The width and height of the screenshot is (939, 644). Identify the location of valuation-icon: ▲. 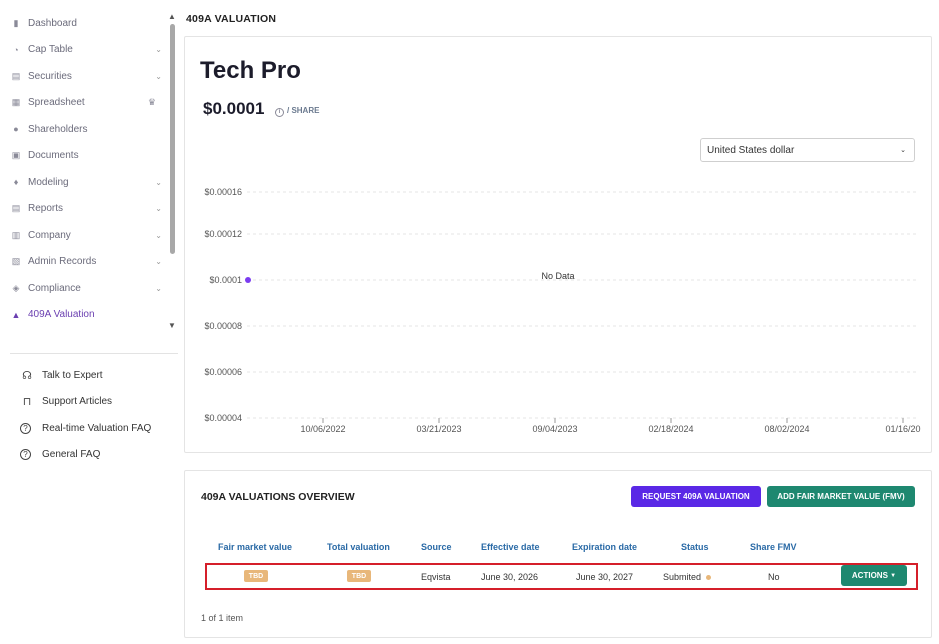
(16, 314).